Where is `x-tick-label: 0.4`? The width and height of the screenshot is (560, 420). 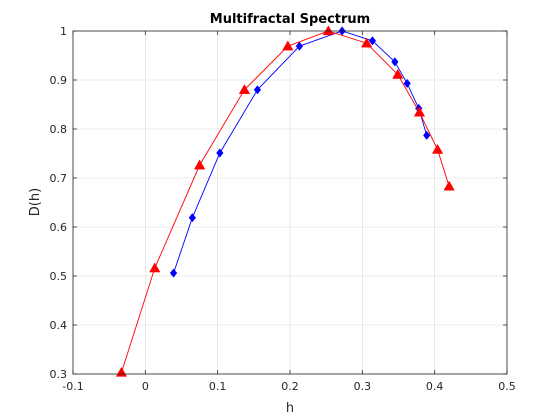 x-tick-label: 0.4 is located at coordinates (435, 386).